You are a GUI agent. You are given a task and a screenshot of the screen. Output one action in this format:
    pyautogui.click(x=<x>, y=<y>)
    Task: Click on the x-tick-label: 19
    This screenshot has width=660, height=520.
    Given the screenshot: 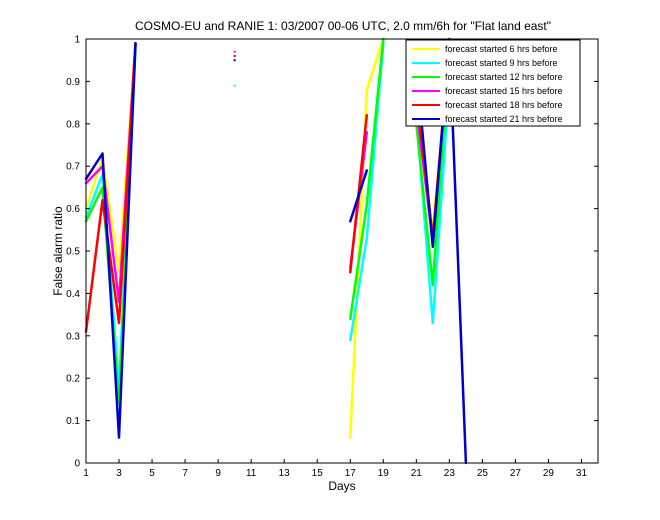 What is the action you would take?
    pyautogui.click(x=384, y=473)
    